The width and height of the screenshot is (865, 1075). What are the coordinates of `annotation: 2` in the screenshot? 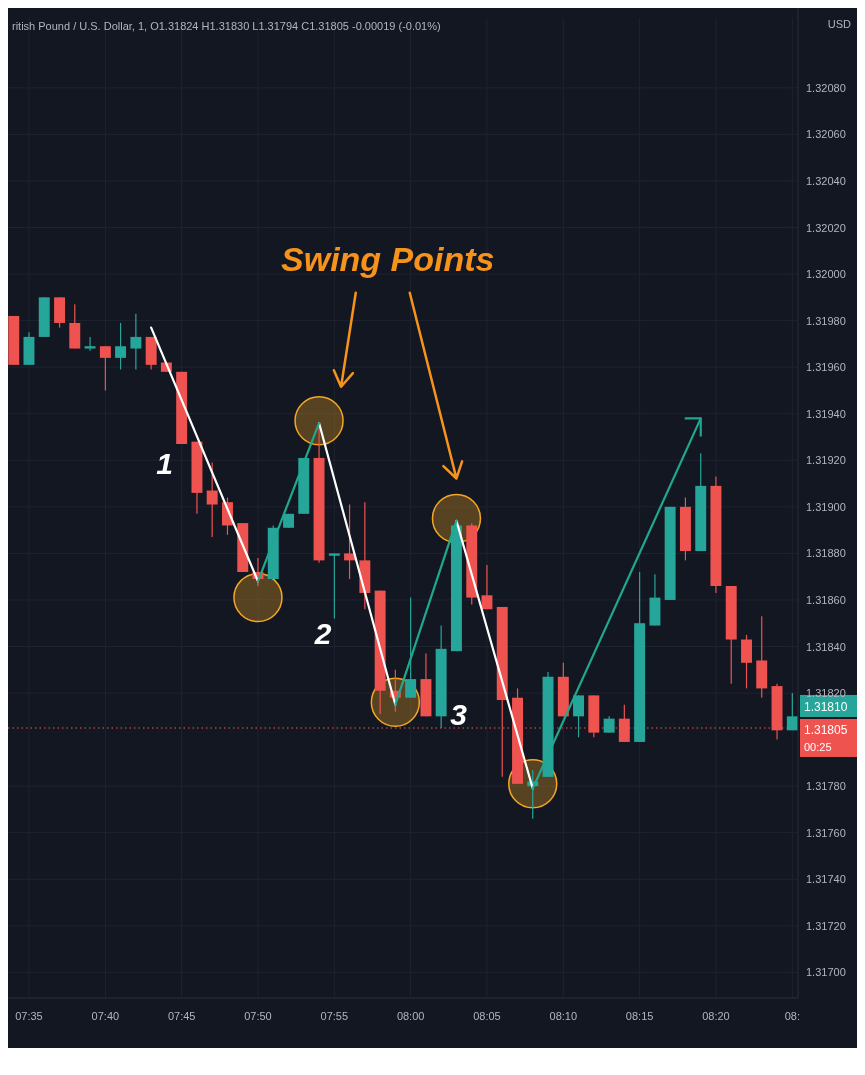 It's located at (322, 633).